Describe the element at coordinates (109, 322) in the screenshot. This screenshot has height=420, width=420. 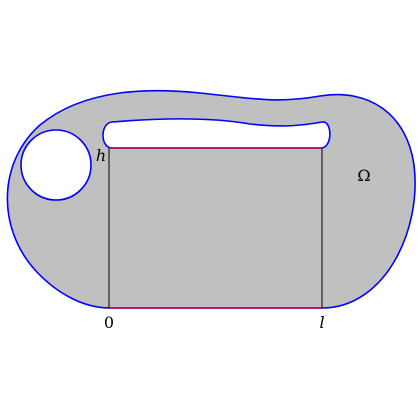
I see `origin-label: 0` at that location.